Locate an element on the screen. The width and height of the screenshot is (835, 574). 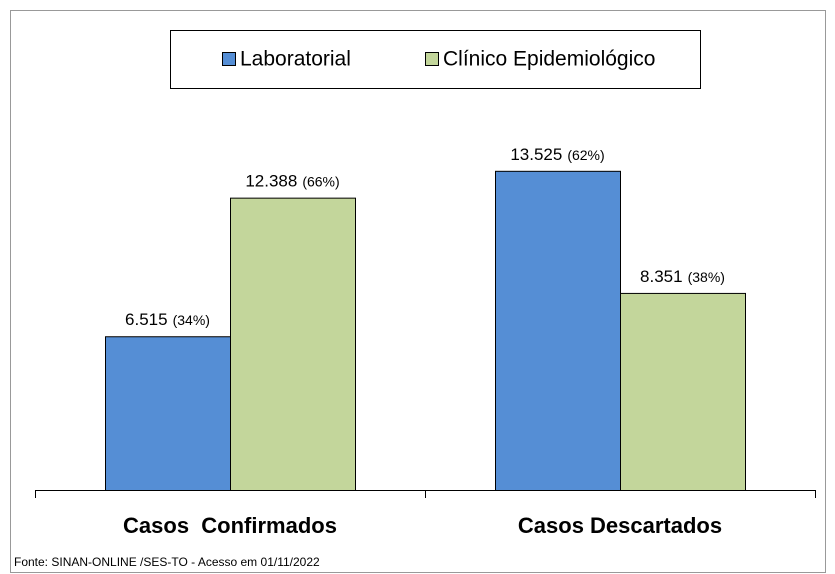
data-label: 8.351 (38%) is located at coordinates (682, 276).